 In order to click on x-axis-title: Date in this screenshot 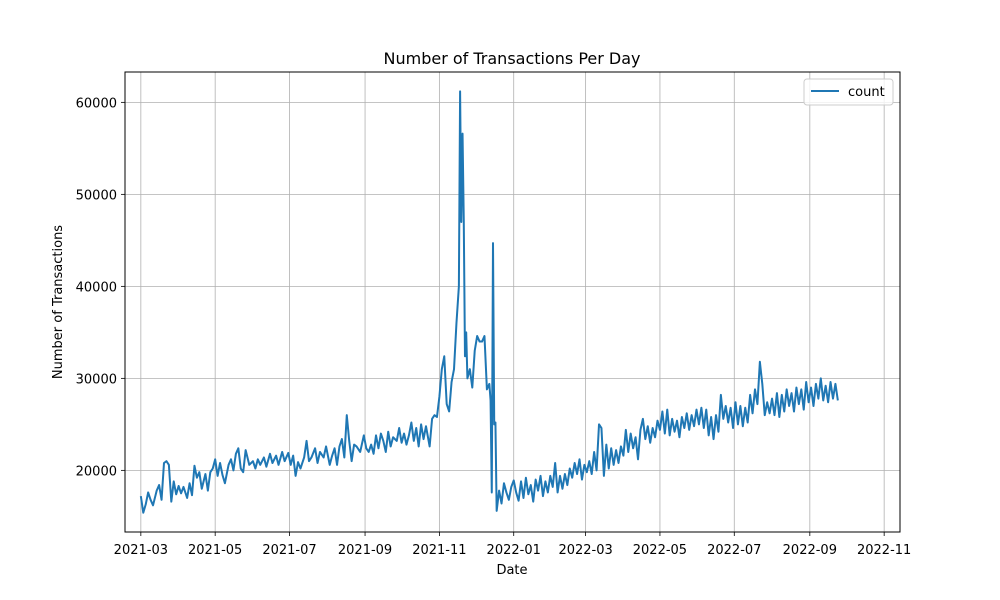, I will do `click(511, 570)`.